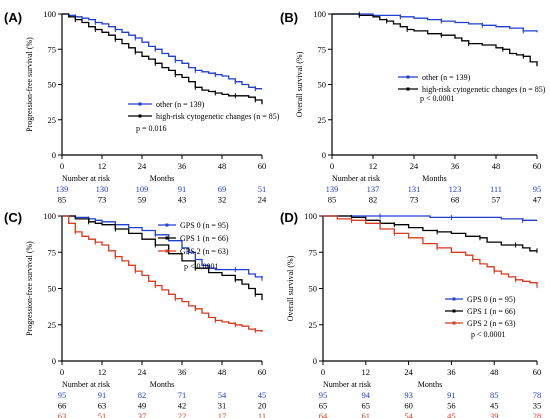 This screenshot has height=418, width=550. Describe the element at coordinates (451, 406) in the screenshot. I see `risk-table-value: 56` at that location.